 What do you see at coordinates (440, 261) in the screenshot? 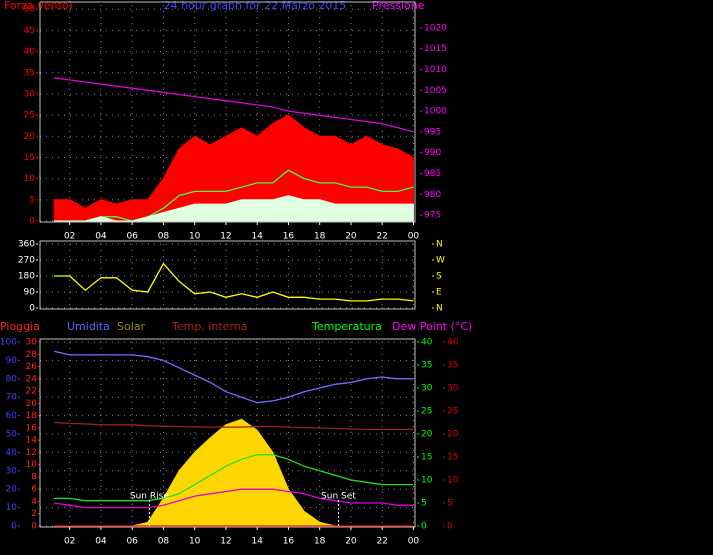
I see `y2-tick-label: W` at bounding box center [440, 261].